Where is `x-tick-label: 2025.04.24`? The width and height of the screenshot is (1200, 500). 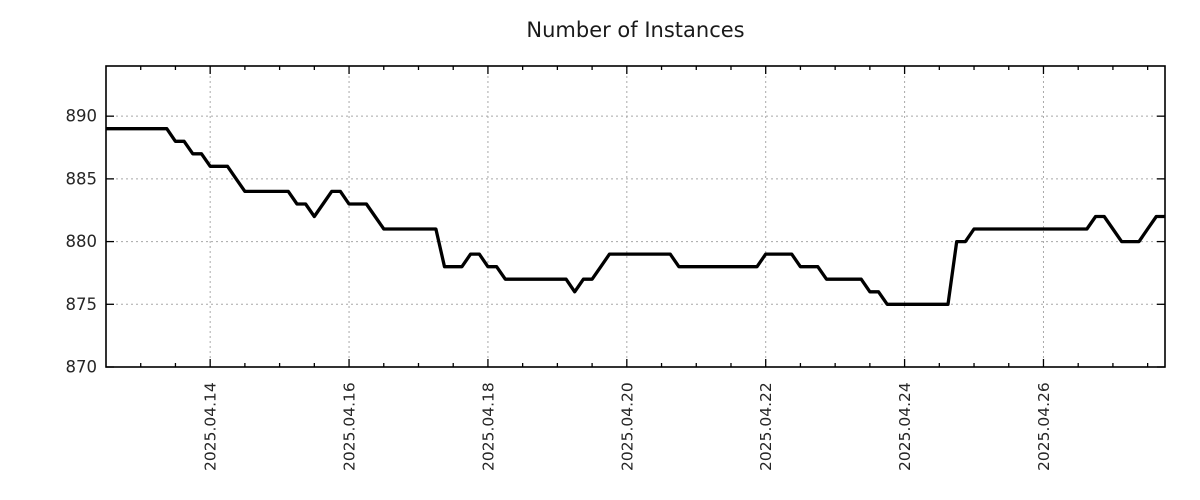
x-tick-label: 2025.04.24 is located at coordinates (905, 426).